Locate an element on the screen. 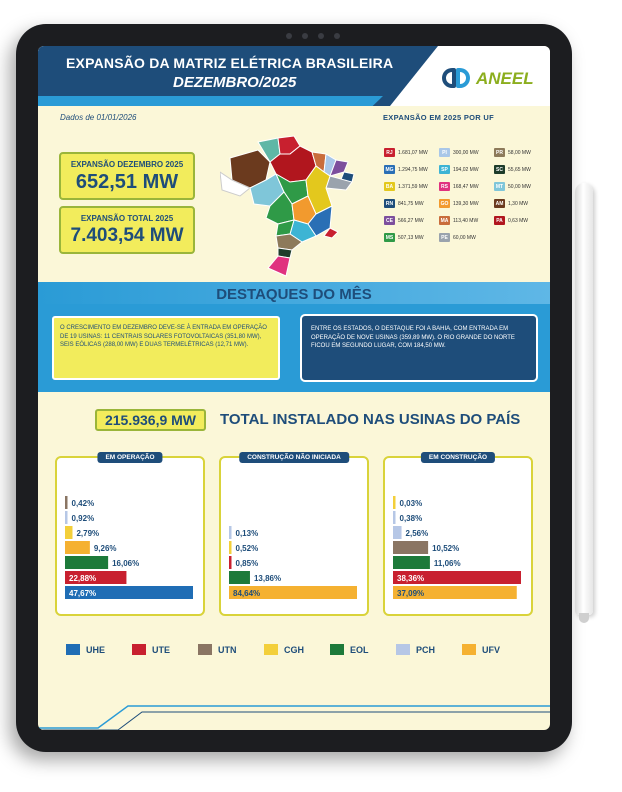  uf-item-sp: SP 194,02 MW is located at coordinates (459, 169).